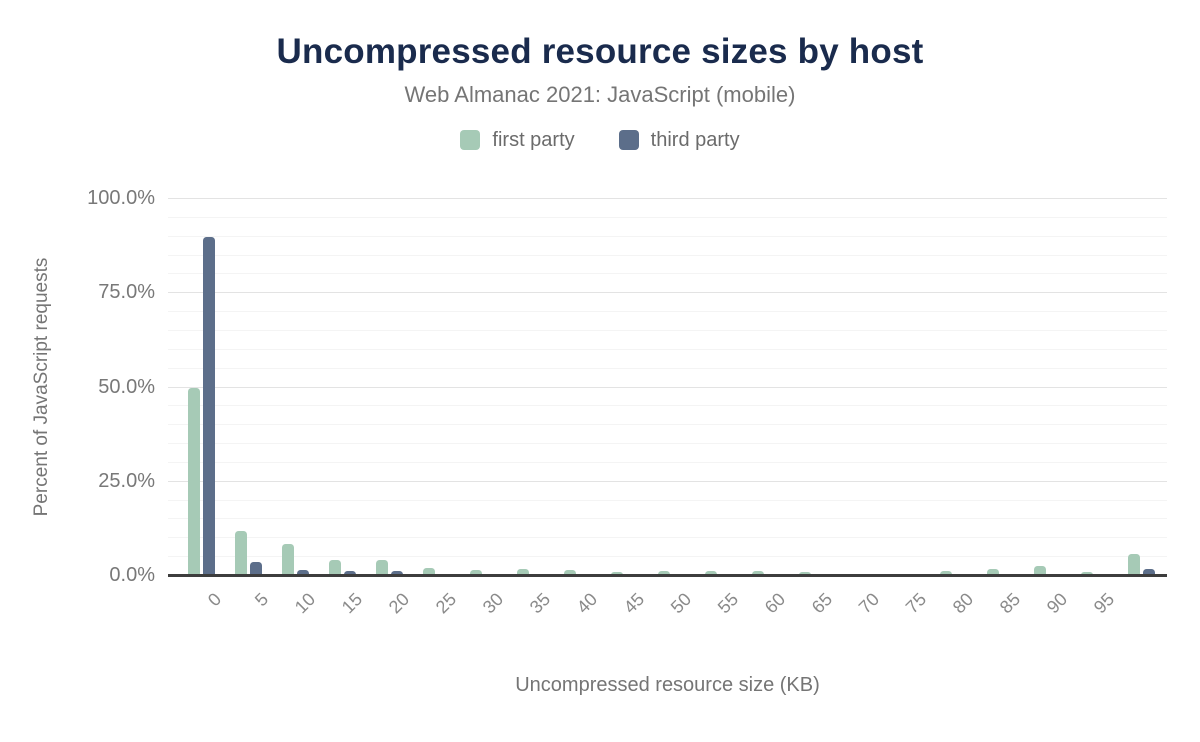 The image size is (1200, 742). I want to click on y-tick-label: 100.0%, so click(121, 198).